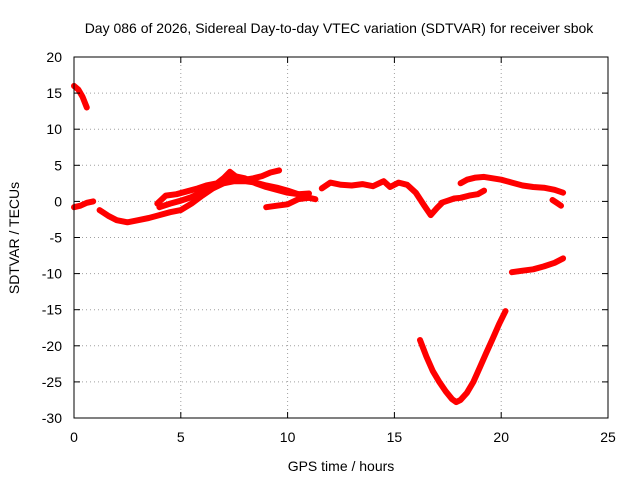 This screenshot has height=480, width=640. I want to click on y-tick-label: -30, so click(52, 418).